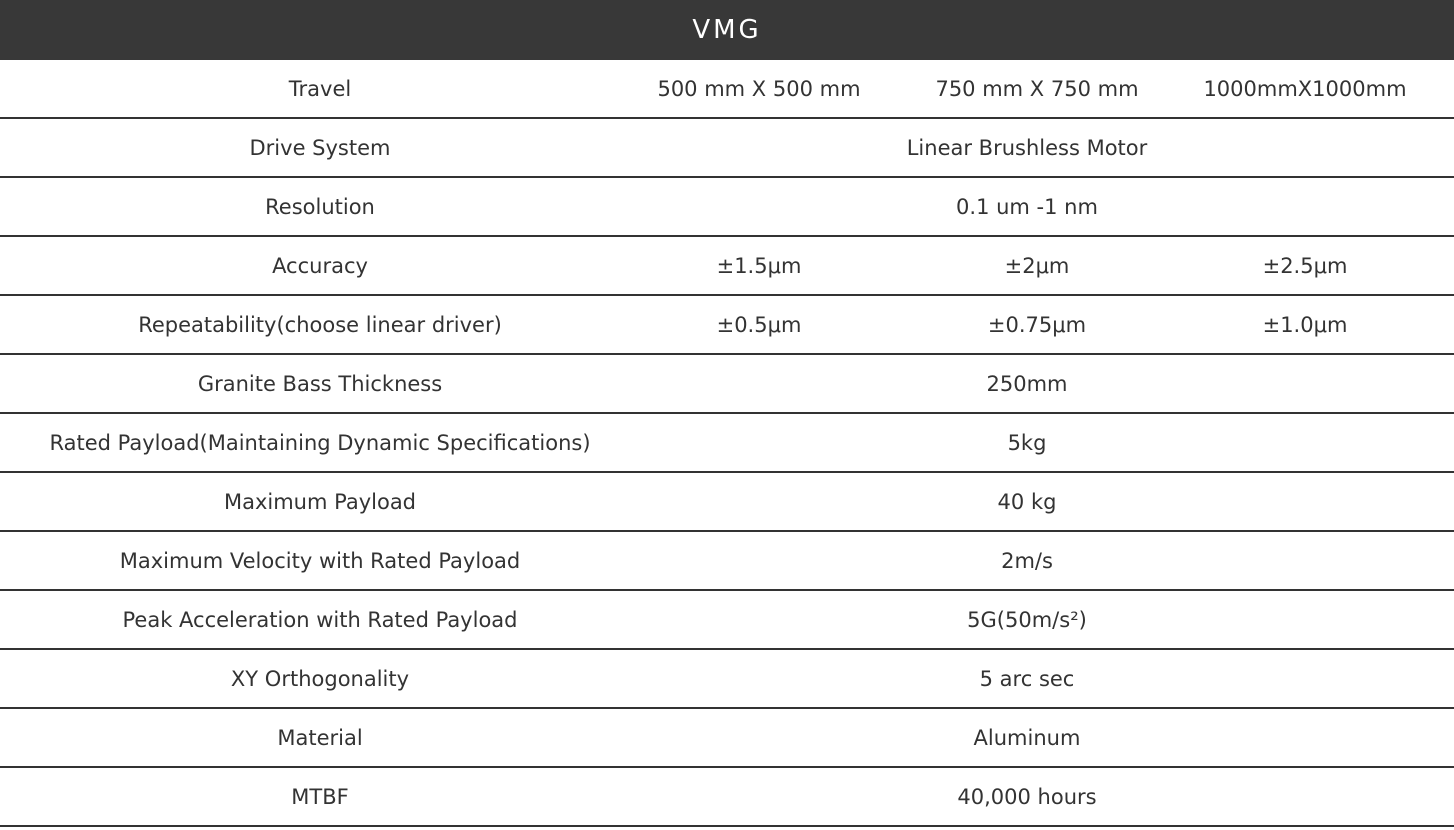 The width and height of the screenshot is (1454, 830). What do you see at coordinates (1037, 679) in the screenshot?
I see `spec-value: 5 arc sec` at bounding box center [1037, 679].